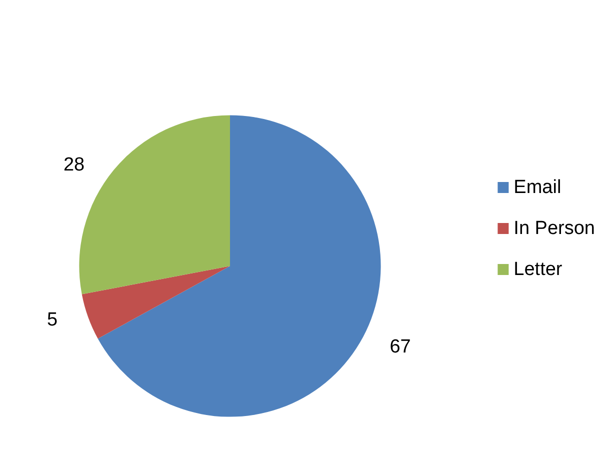 Image resolution: width=605 pixels, height=457 pixels. I want to click on legend-label: In Person, so click(555, 228).